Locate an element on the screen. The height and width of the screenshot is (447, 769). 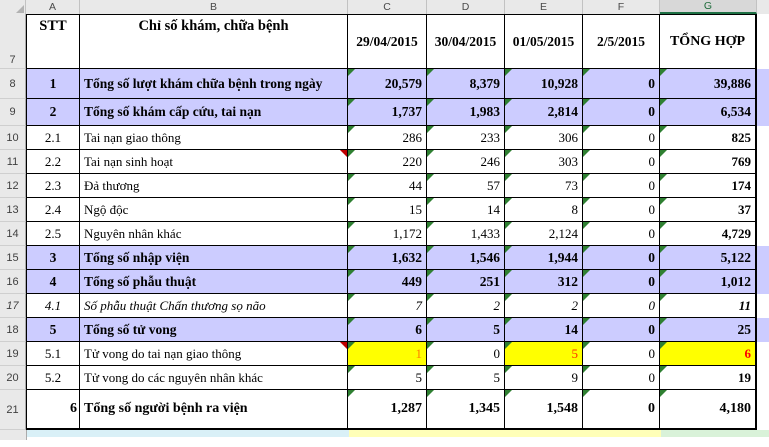
cell-A21: 6 is located at coordinates (53, 410).